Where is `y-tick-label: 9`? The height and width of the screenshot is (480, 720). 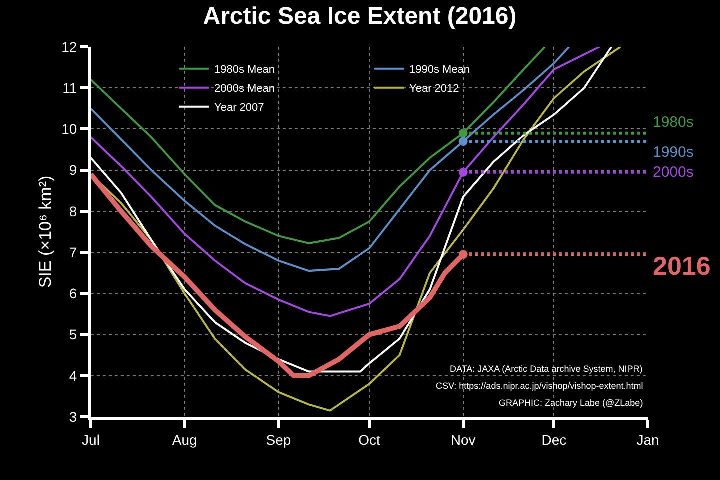 y-tick-label: 9 is located at coordinates (73, 170).